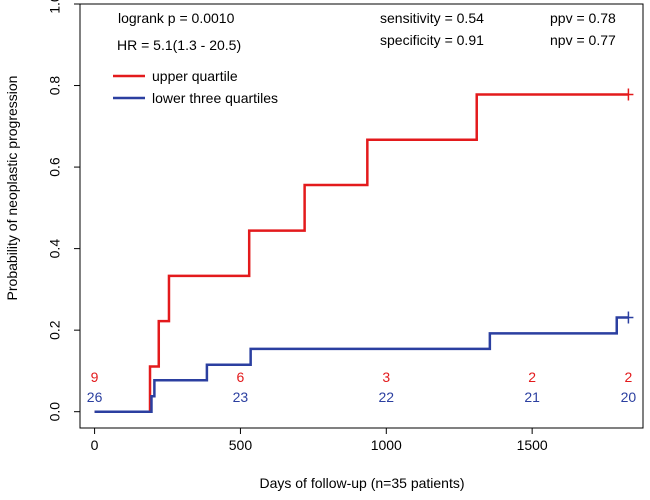 The width and height of the screenshot is (650, 500). I want to click on specificity-annotation: specificity = 0.91, so click(432, 40).